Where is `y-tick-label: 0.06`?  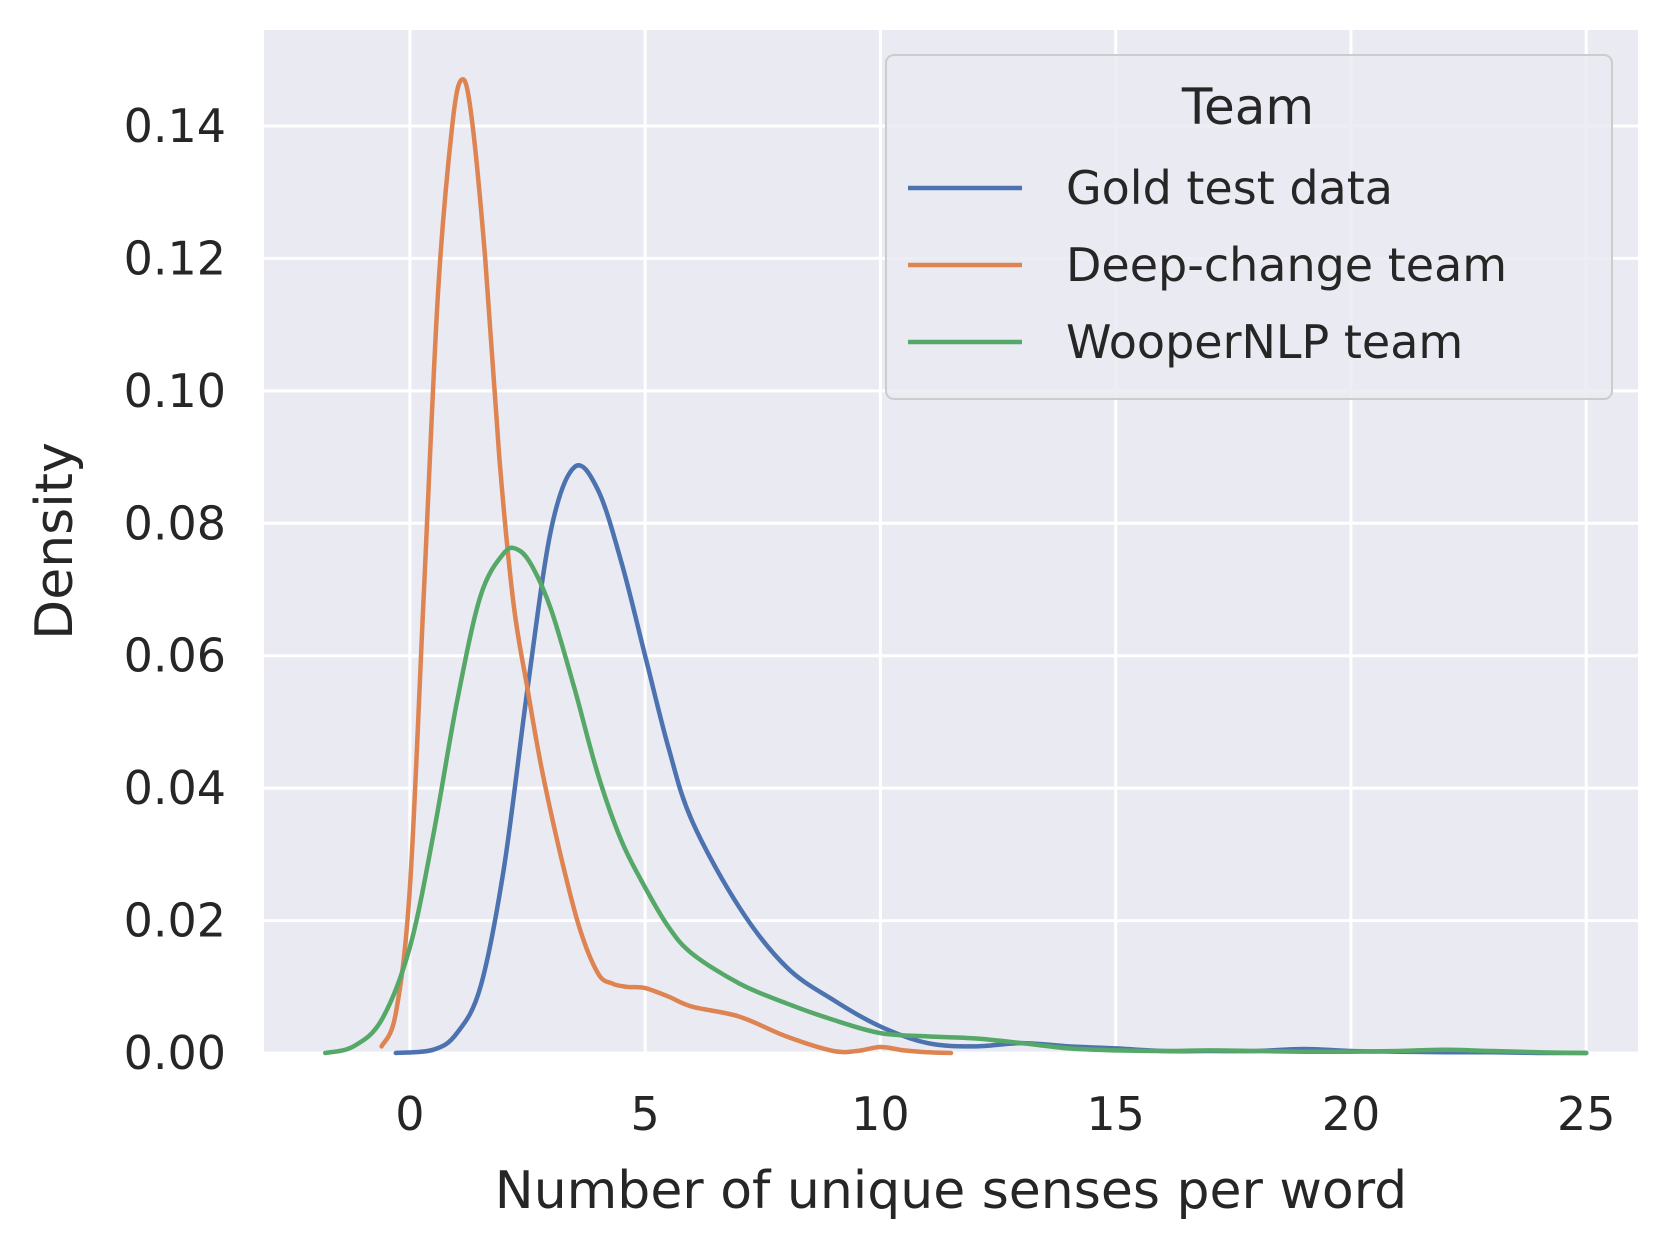 y-tick-label: 0.06 is located at coordinates (175, 656).